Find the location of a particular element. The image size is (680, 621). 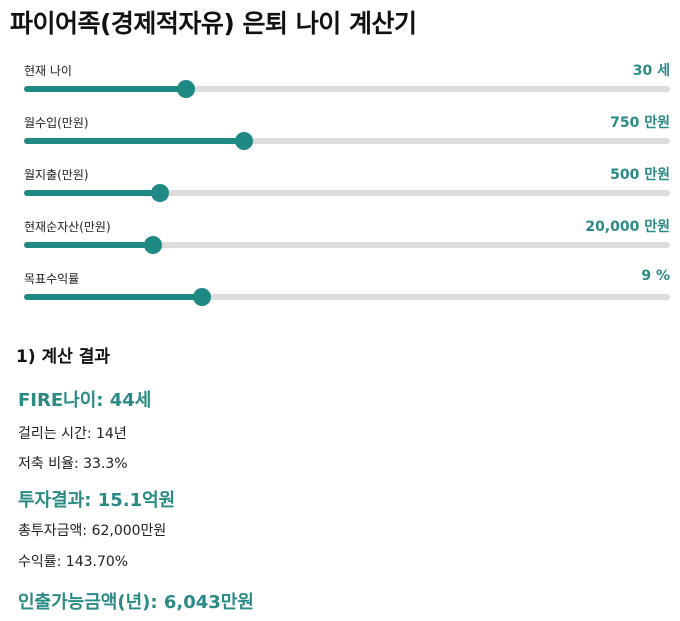

slider-label: 현재순자산(만원) is located at coordinates (67, 227).